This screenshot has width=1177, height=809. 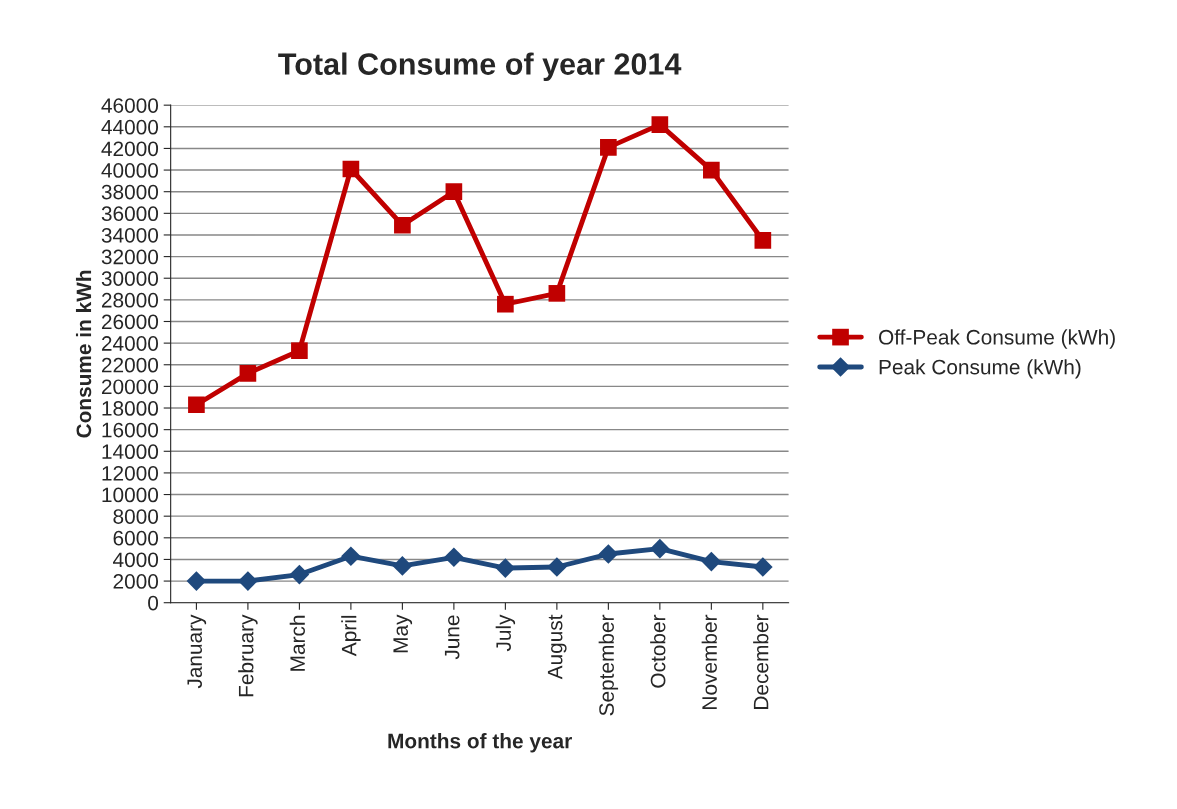 What do you see at coordinates (130, 149) in the screenshot?
I see `y-tick-label: 42000` at bounding box center [130, 149].